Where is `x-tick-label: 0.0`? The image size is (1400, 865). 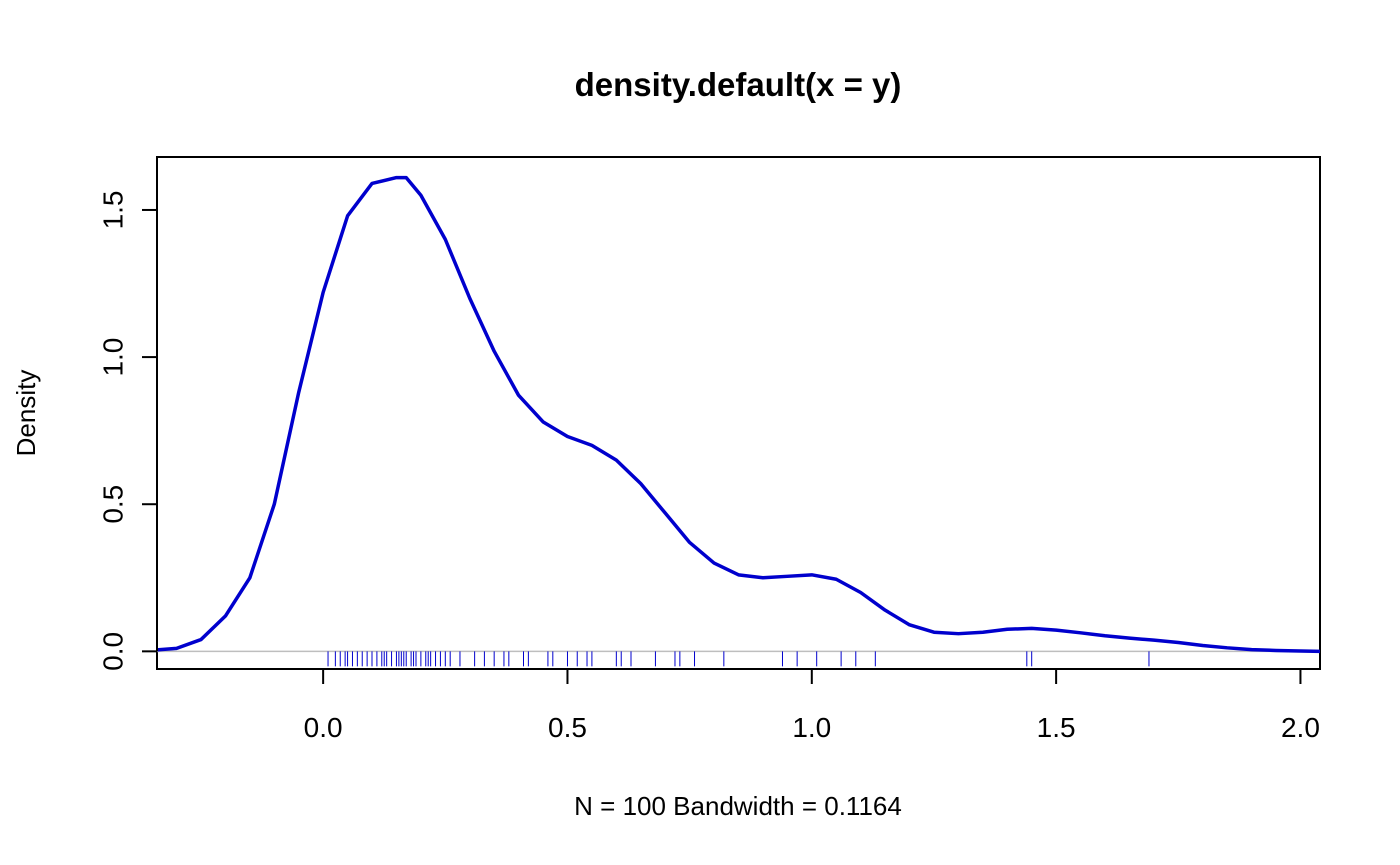 x-tick-label: 0.0 is located at coordinates (323, 727).